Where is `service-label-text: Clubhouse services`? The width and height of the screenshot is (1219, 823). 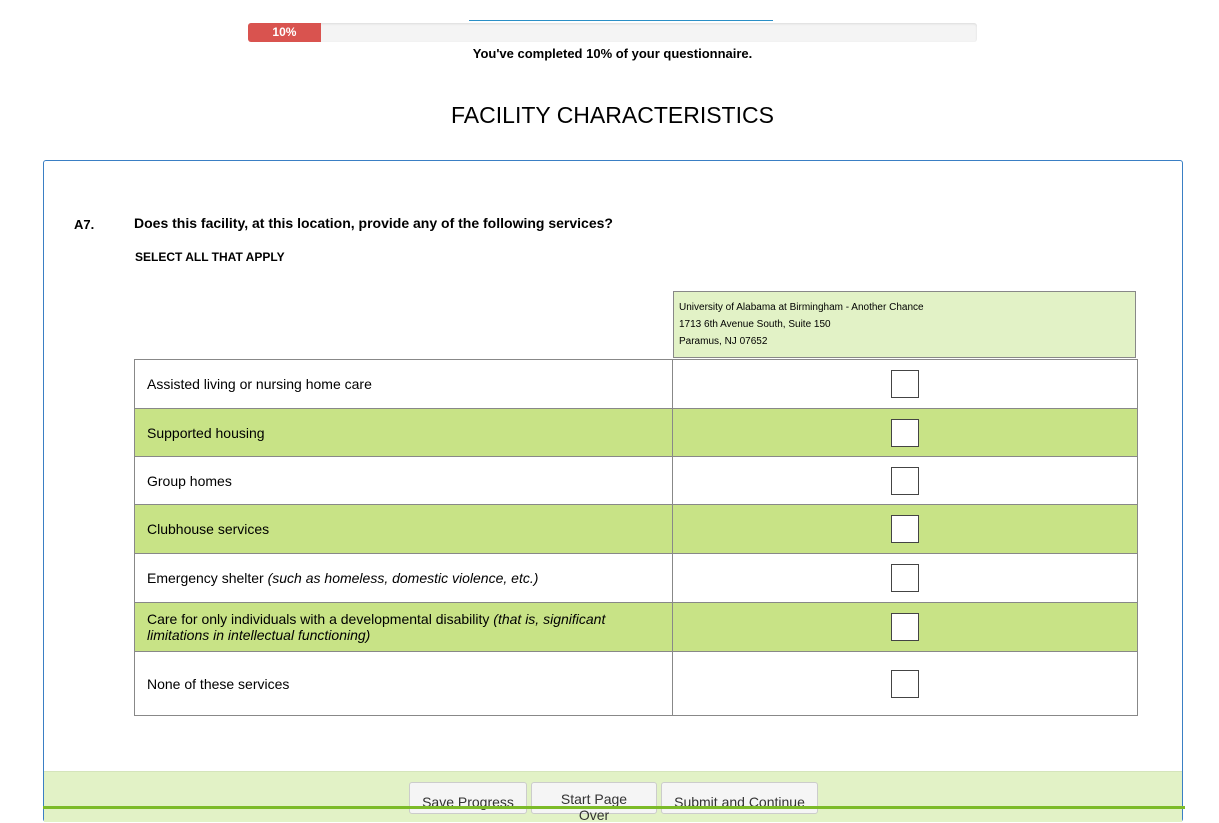 service-label-text: Clubhouse services is located at coordinates (208, 529).